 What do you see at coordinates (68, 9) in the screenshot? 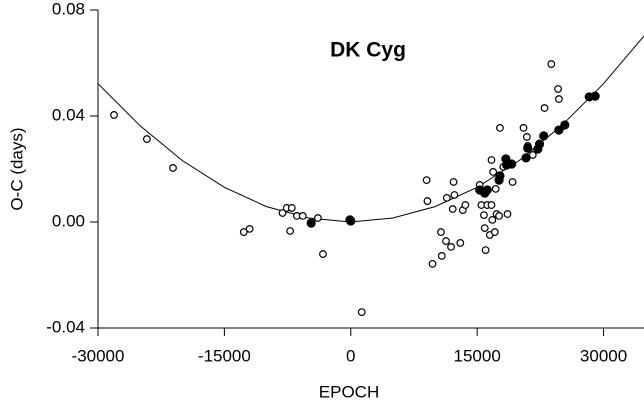
I see `y-tick-label: 0.08` at bounding box center [68, 9].